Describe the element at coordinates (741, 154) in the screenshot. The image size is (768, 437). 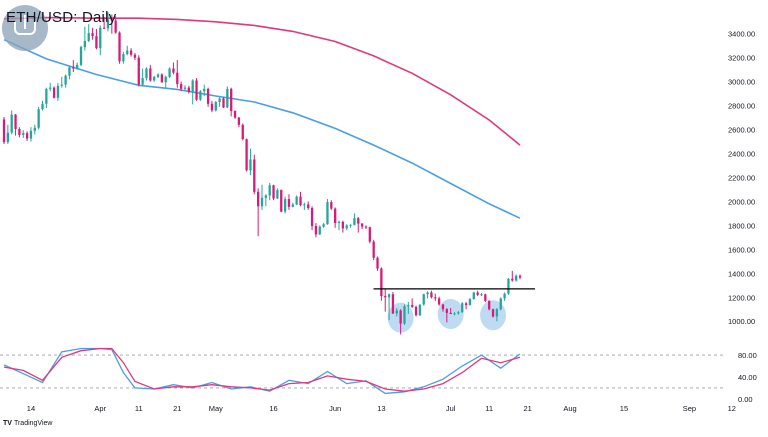
I see `price-tick-label: 2400.00` at that location.